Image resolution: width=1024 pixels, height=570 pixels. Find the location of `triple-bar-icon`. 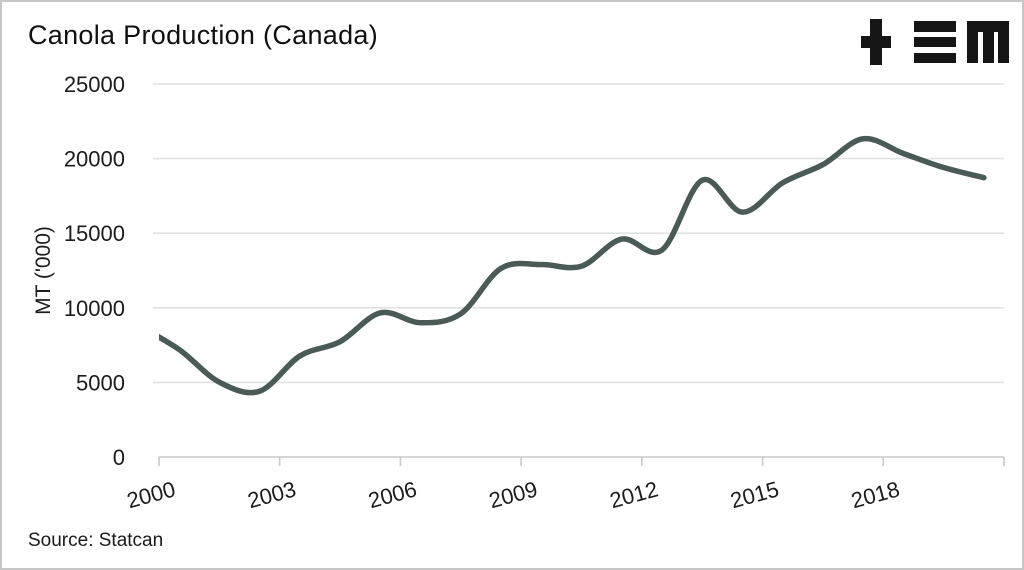

triple-bar-icon is located at coordinates (935, 42).